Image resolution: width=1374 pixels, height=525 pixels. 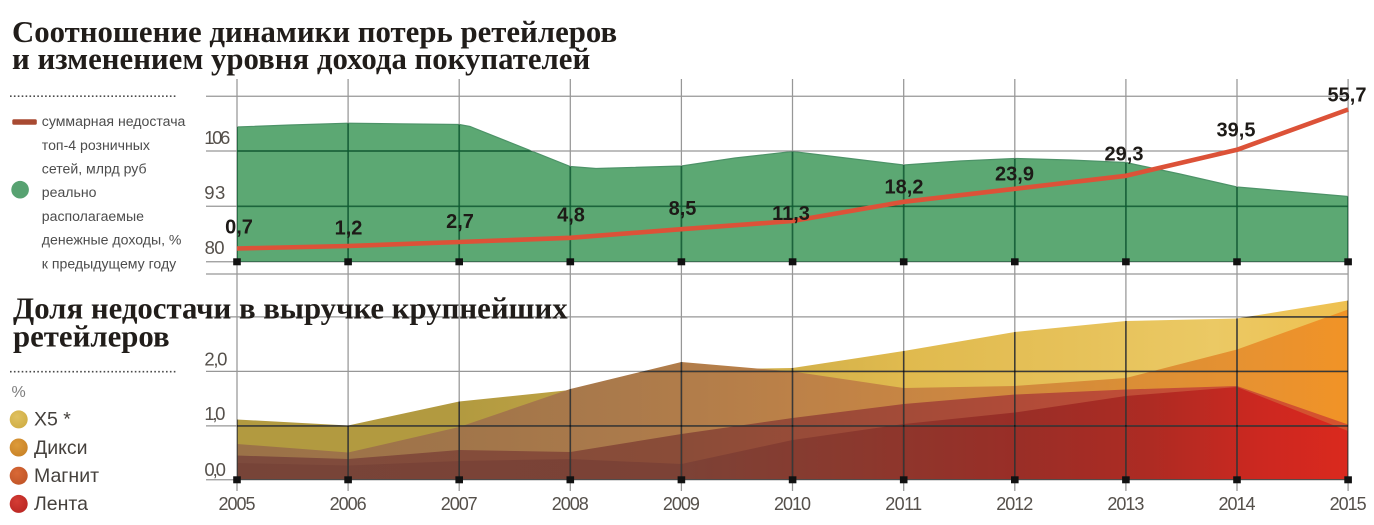 I want to click on svg-text: 2013, so click(x=1125, y=504).